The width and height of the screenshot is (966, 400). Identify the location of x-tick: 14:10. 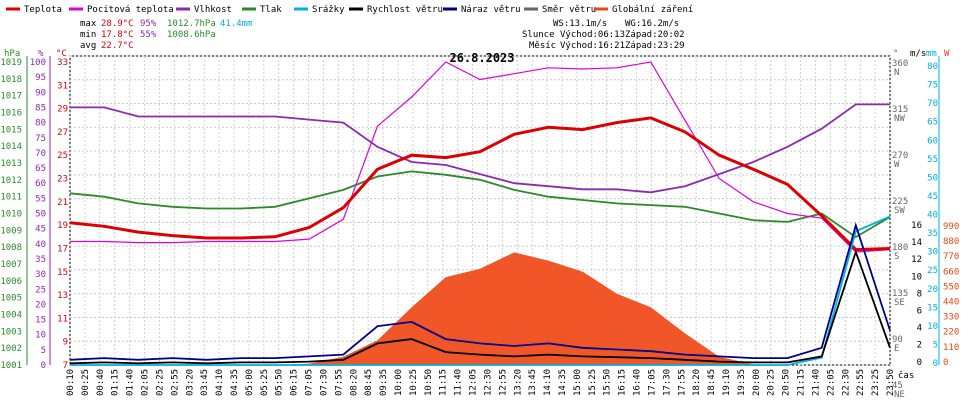
(548, 382).